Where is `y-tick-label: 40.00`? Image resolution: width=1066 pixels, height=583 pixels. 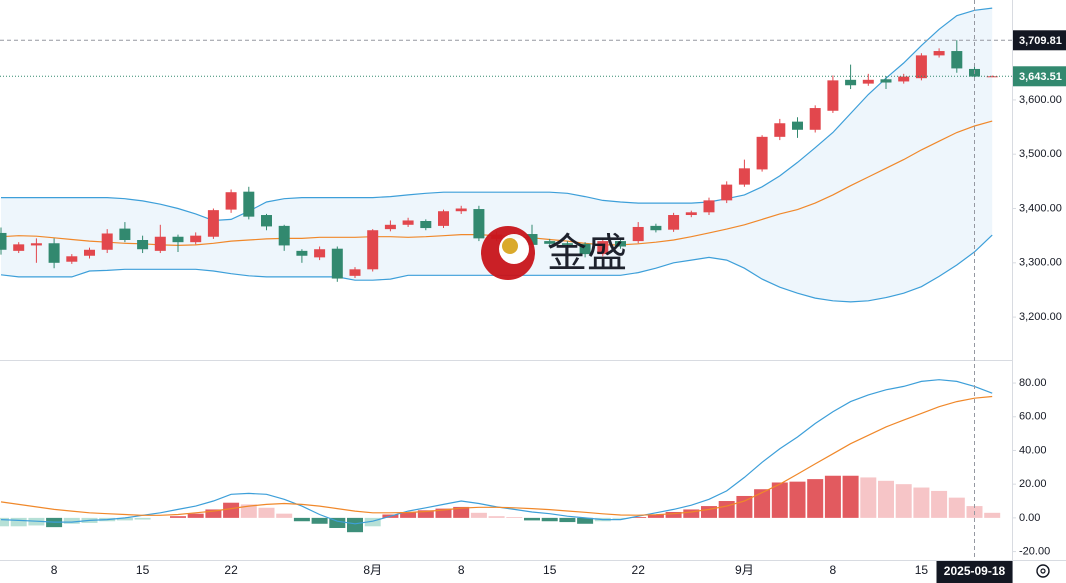
y-tick-label: 40.00 is located at coordinates (1033, 450).